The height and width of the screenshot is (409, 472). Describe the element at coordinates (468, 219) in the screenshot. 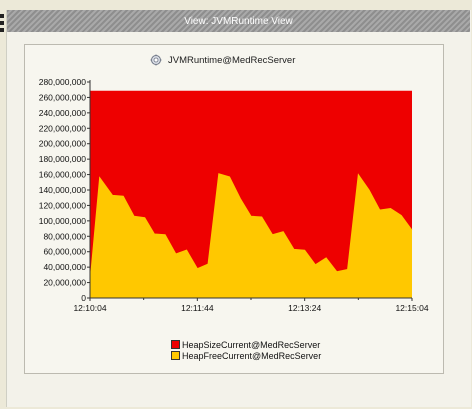

I see `window-right-edge` at that location.